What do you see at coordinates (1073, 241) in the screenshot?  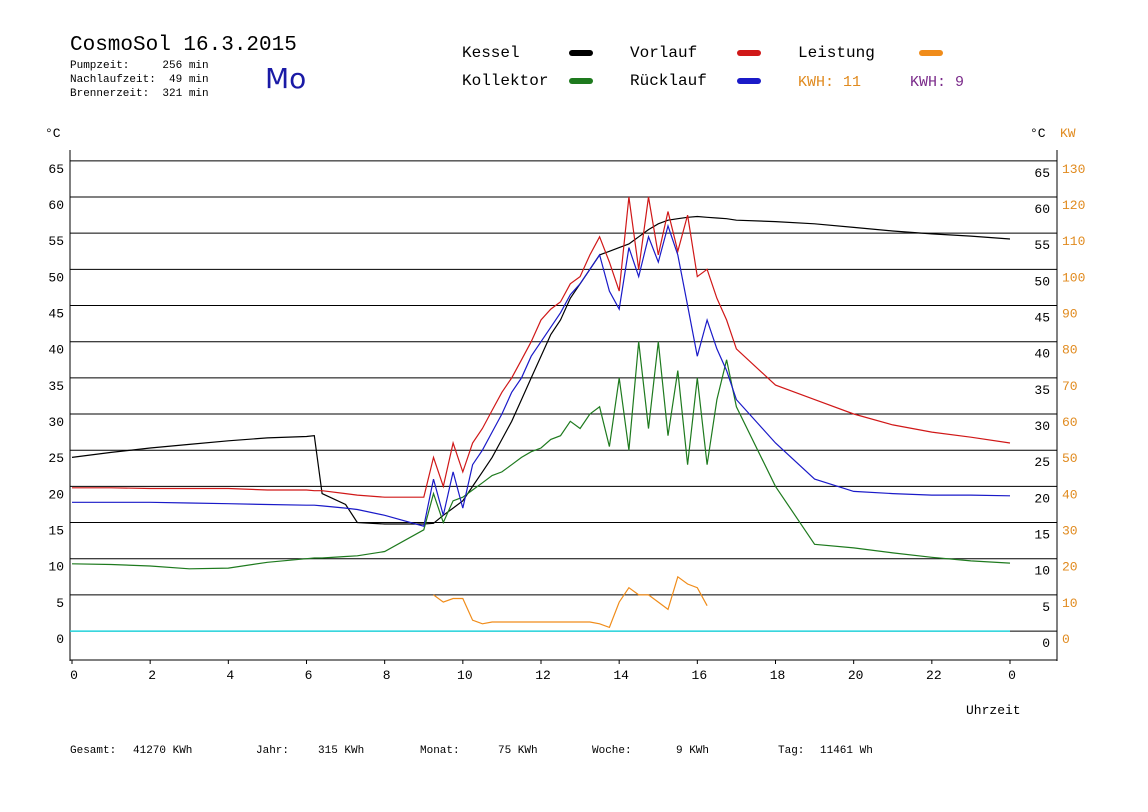 I see `y2-tick-label: 110` at bounding box center [1073, 241].